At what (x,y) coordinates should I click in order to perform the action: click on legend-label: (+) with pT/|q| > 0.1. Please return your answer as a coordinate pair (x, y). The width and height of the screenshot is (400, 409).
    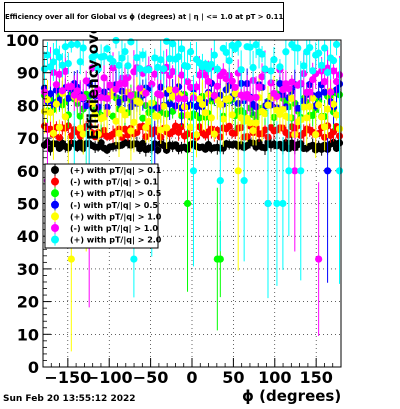
    Looking at the image, I should click on (116, 170).